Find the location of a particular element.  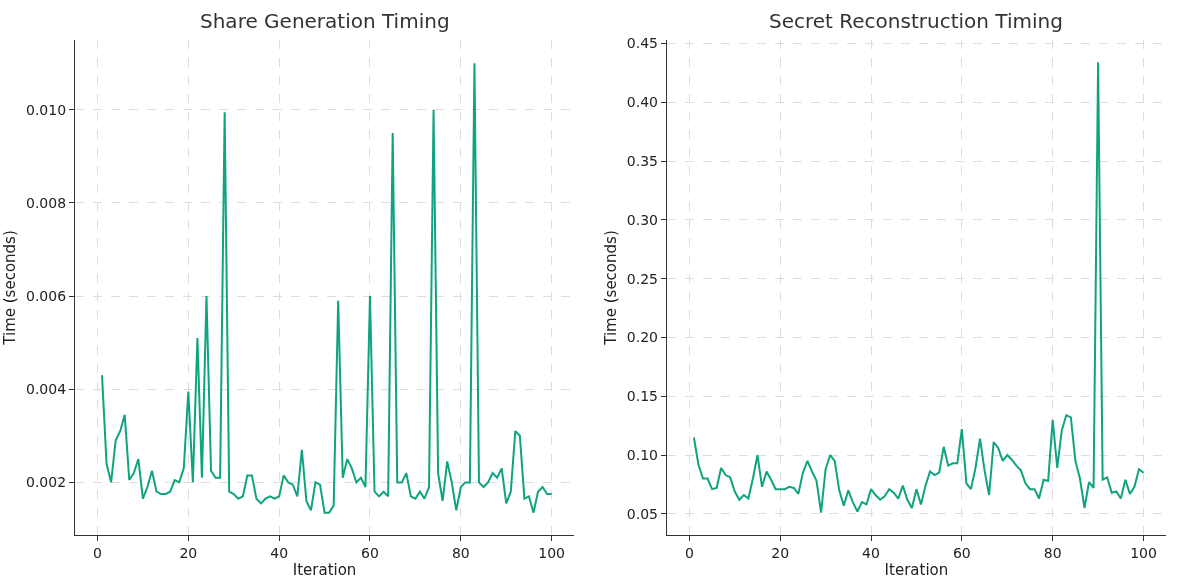

y-tick-label: 0.30 is located at coordinates (642, 219).